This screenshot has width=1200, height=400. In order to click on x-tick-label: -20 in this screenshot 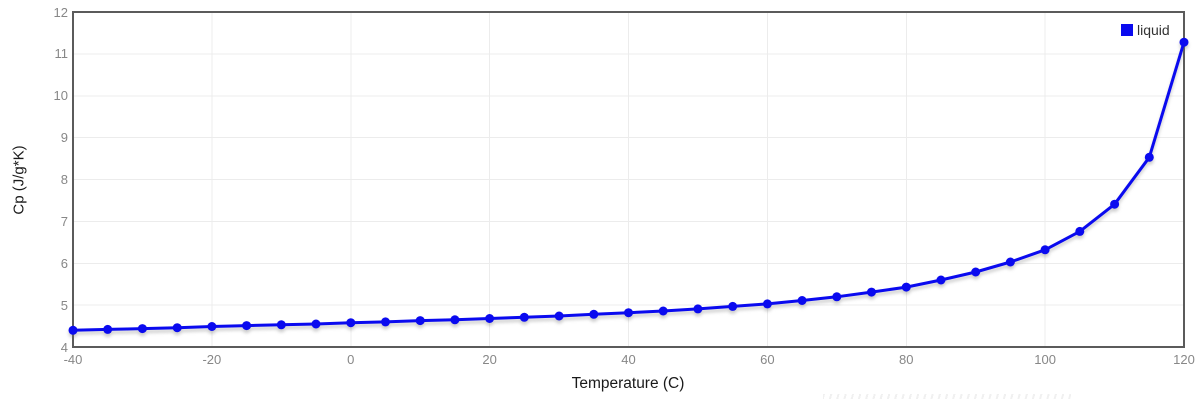, I will do `click(212, 359)`.